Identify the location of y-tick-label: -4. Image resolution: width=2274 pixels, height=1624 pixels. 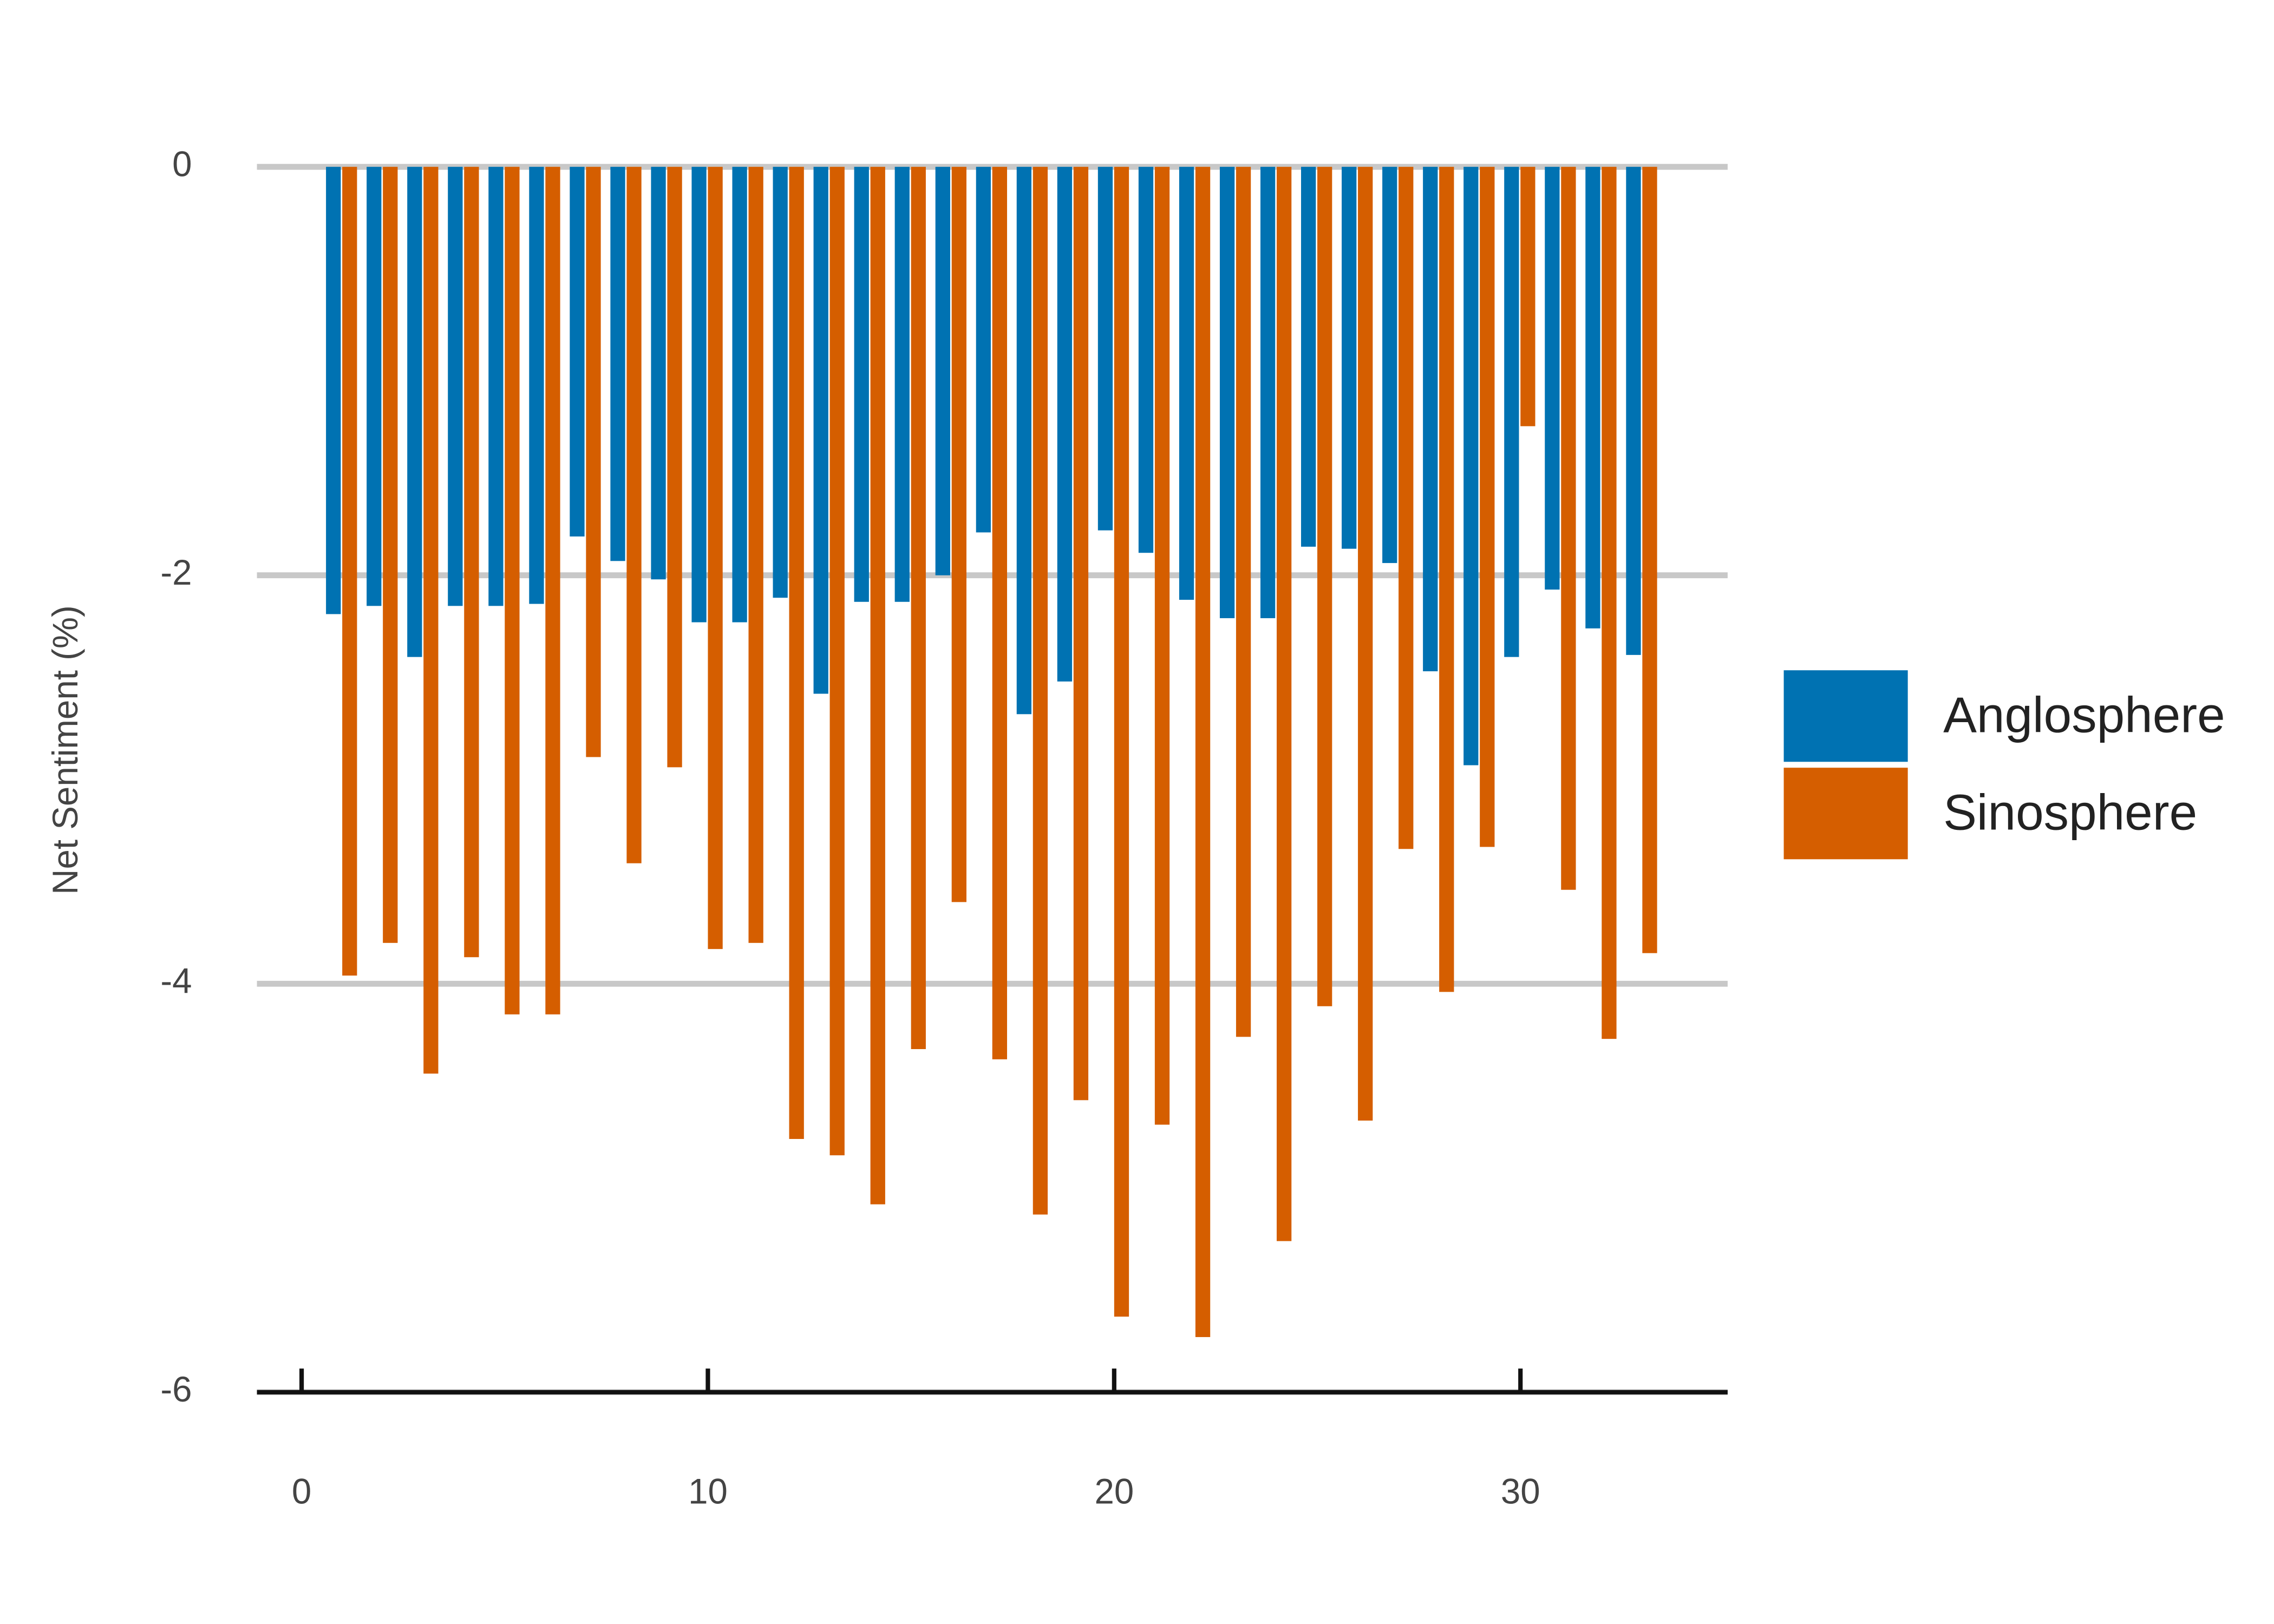
(176, 981).